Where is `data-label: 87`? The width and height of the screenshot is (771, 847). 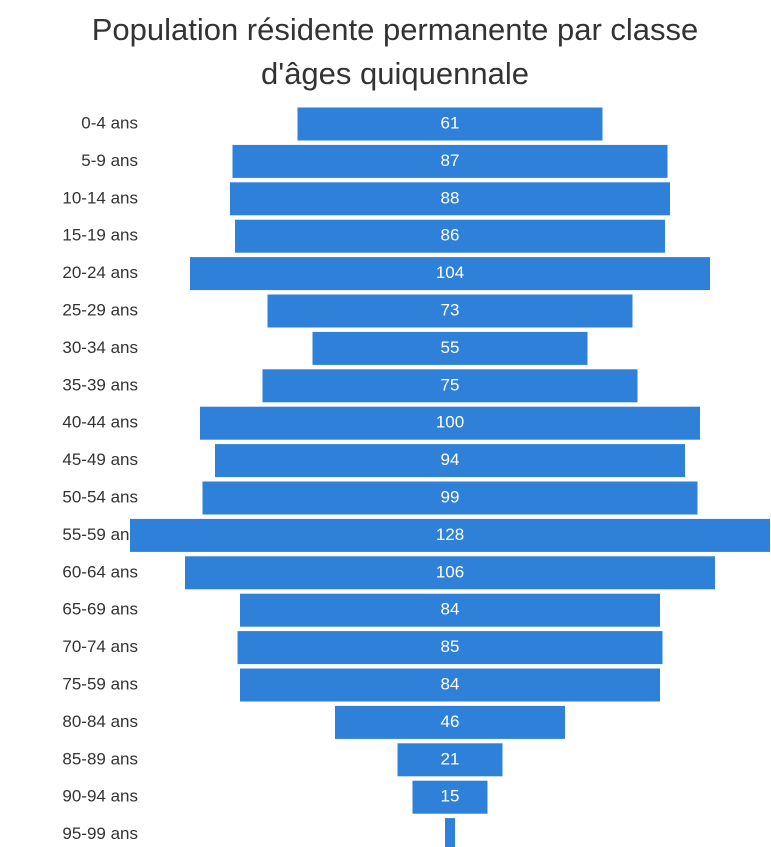
data-label: 87 is located at coordinates (450, 160).